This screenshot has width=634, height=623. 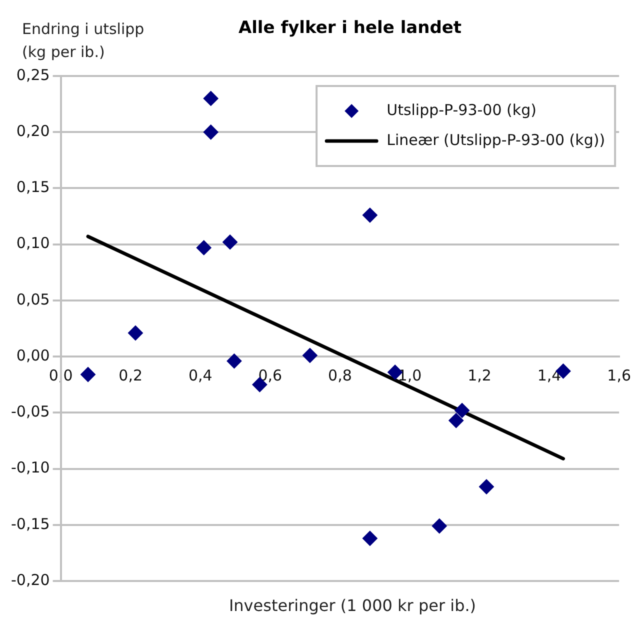 I want to click on y-tick-label: -0,15, so click(x=30, y=523).